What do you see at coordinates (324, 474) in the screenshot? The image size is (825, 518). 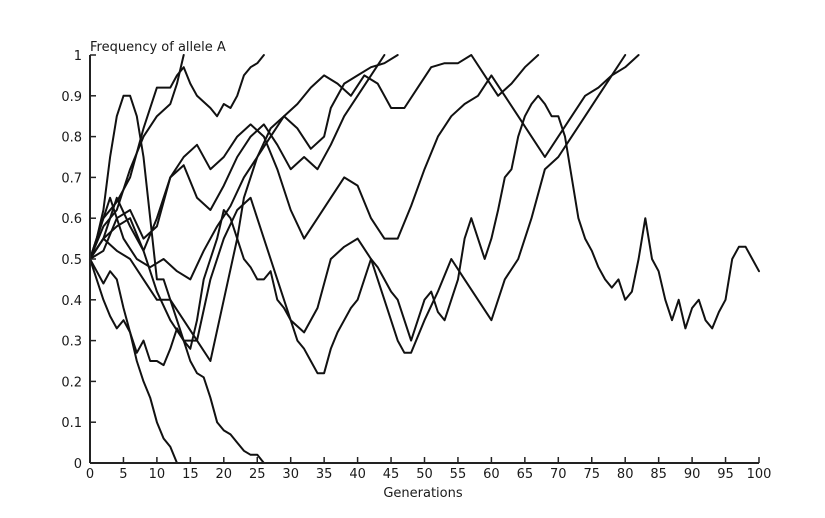 I see `x-tick-label: 35` at bounding box center [324, 474].